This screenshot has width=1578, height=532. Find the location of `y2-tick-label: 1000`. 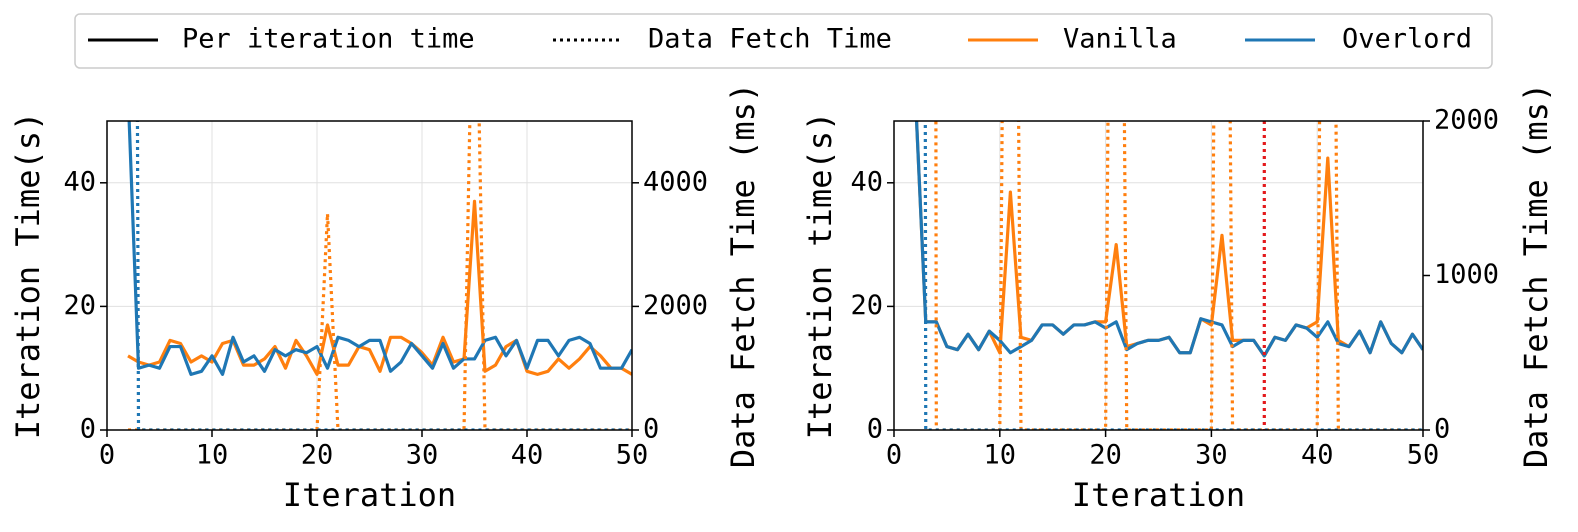

y2-tick-label: 1000 is located at coordinates (1466, 274).